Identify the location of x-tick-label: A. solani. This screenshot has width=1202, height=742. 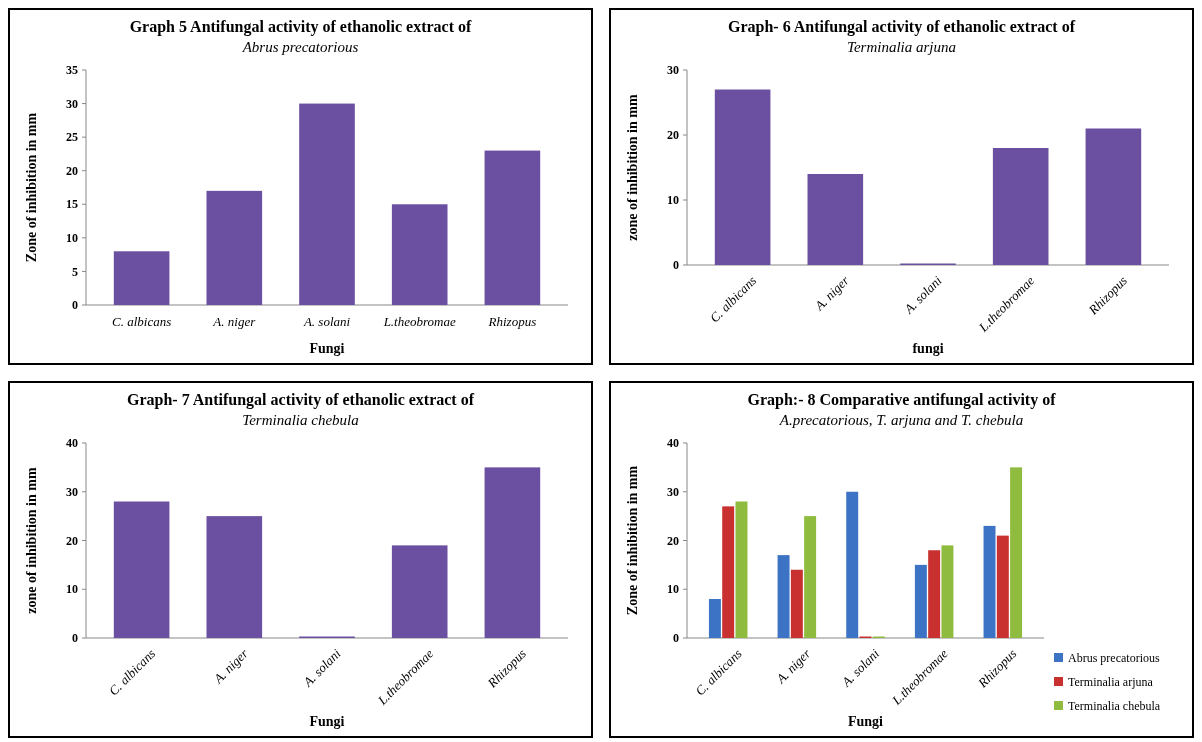
(326, 321).